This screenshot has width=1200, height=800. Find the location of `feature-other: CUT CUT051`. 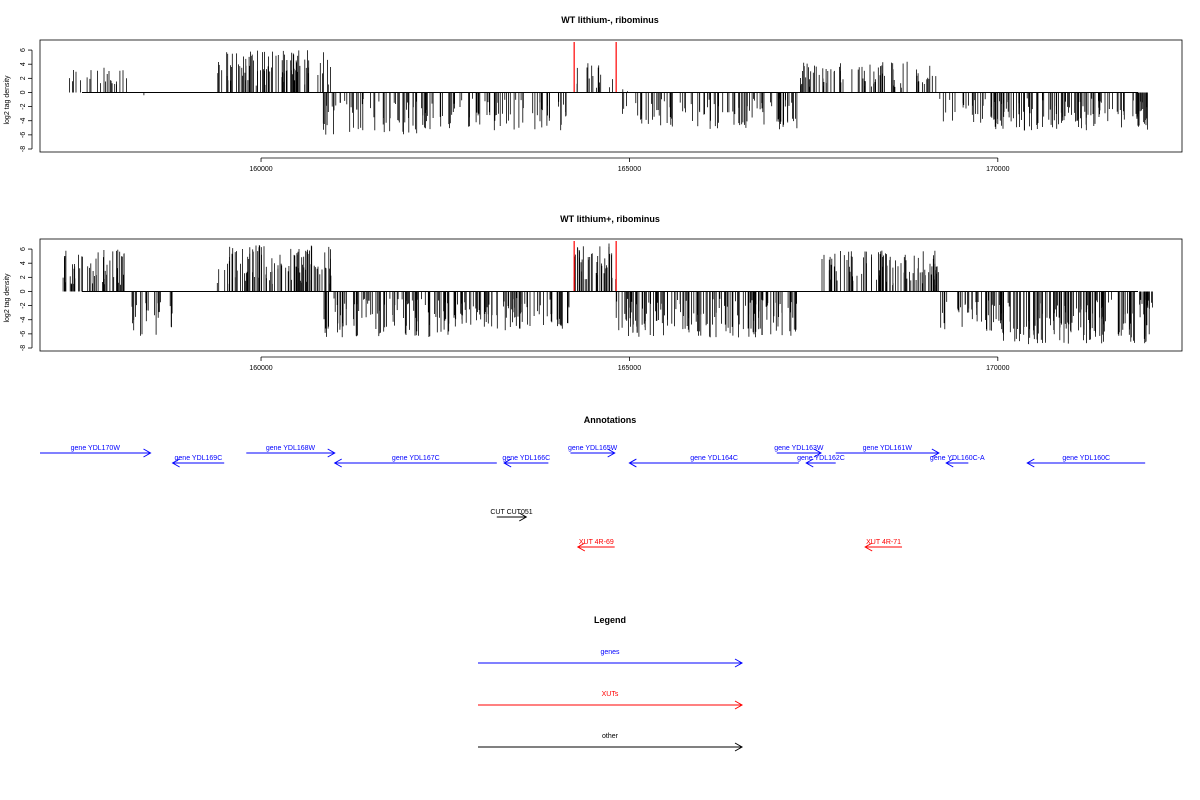

feature-other: CUT CUT051 is located at coordinates (511, 515).